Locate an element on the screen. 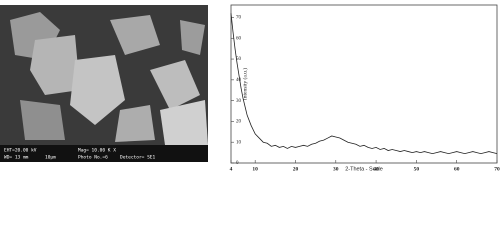  y-axis-label: Intensity (a.u.) is located at coordinates (244, 84).